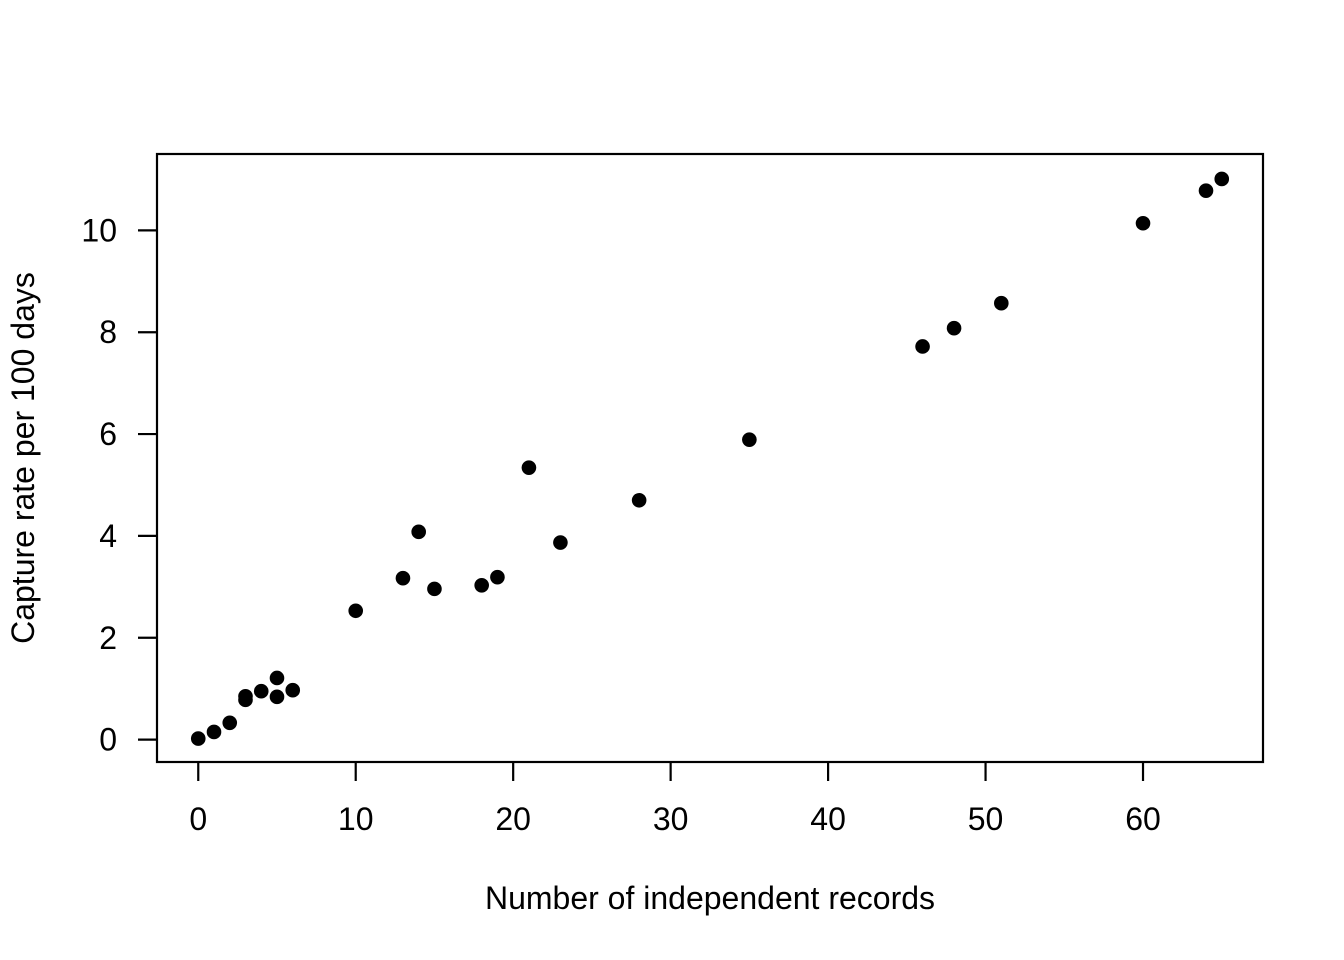 This screenshot has height=960, width=1344. I want to click on y-axis-title: Capture rate per 100 days, so click(23, 458).